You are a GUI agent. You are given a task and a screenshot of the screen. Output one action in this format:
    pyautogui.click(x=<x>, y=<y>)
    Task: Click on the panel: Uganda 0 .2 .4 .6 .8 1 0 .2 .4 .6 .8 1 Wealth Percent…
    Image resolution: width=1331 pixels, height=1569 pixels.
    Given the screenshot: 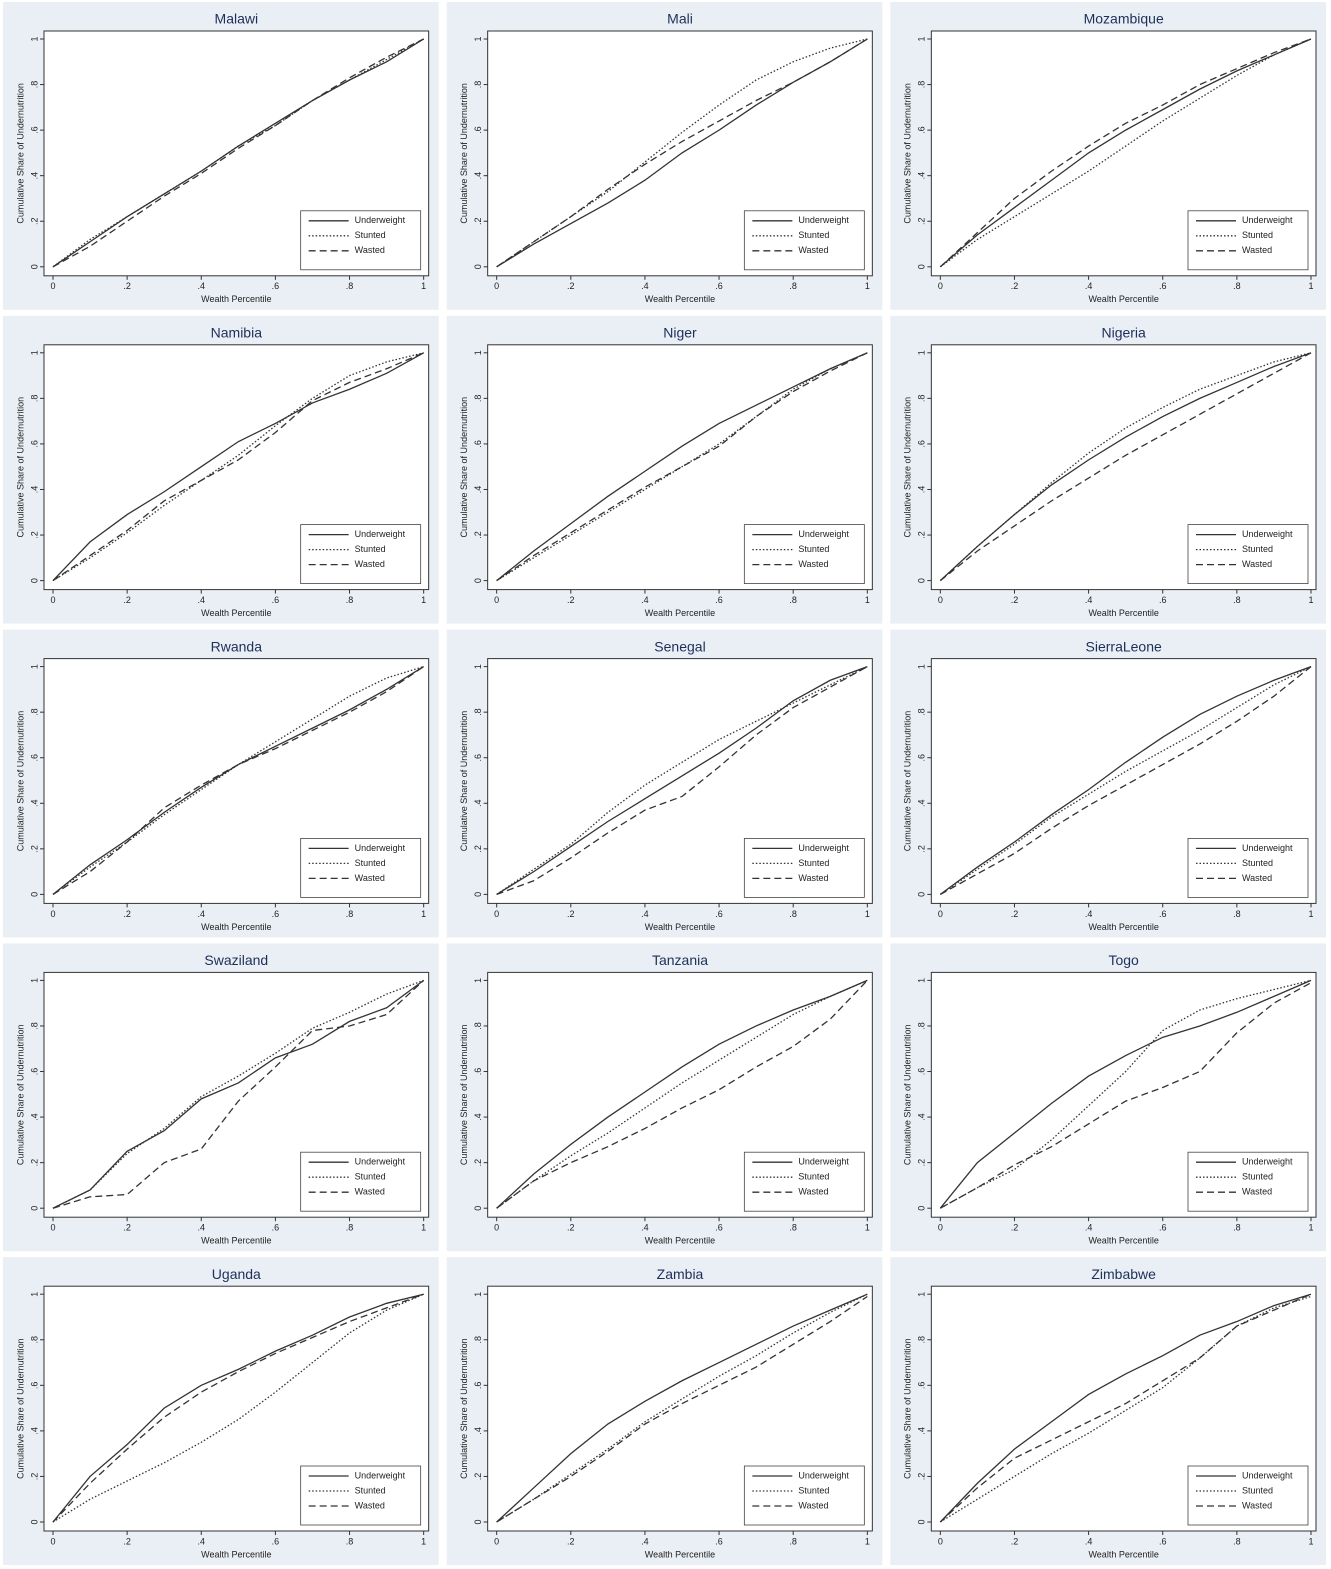 What is the action you would take?
    pyautogui.click(x=221, y=1411)
    